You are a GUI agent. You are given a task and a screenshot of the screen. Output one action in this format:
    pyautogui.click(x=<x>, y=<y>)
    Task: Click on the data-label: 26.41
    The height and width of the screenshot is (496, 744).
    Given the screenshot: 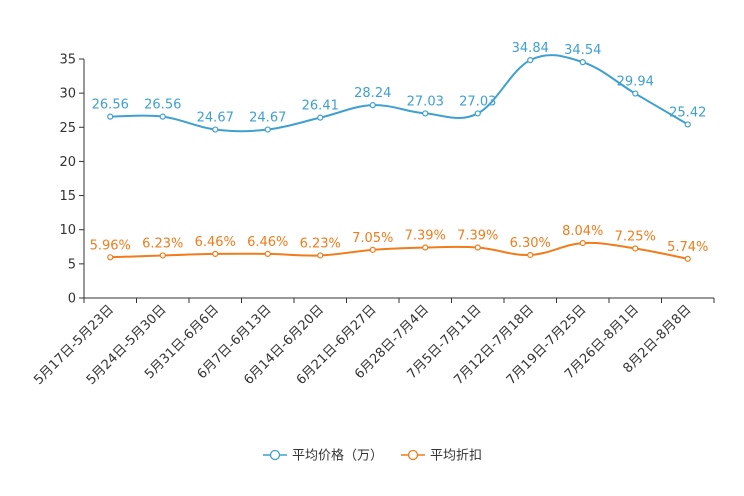 What is the action you would take?
    pyautogui.click(x=320, y=106)
    